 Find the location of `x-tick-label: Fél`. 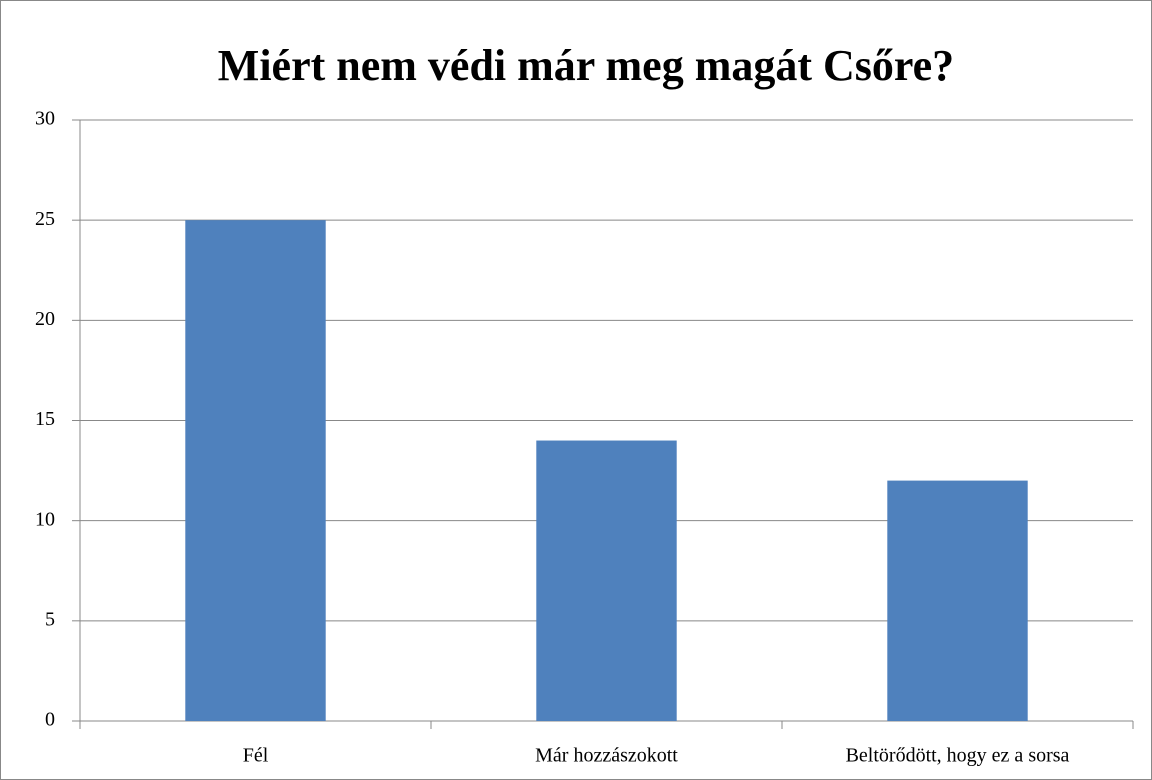

x-tick-label: Fél is located at coordinates (256, 756).